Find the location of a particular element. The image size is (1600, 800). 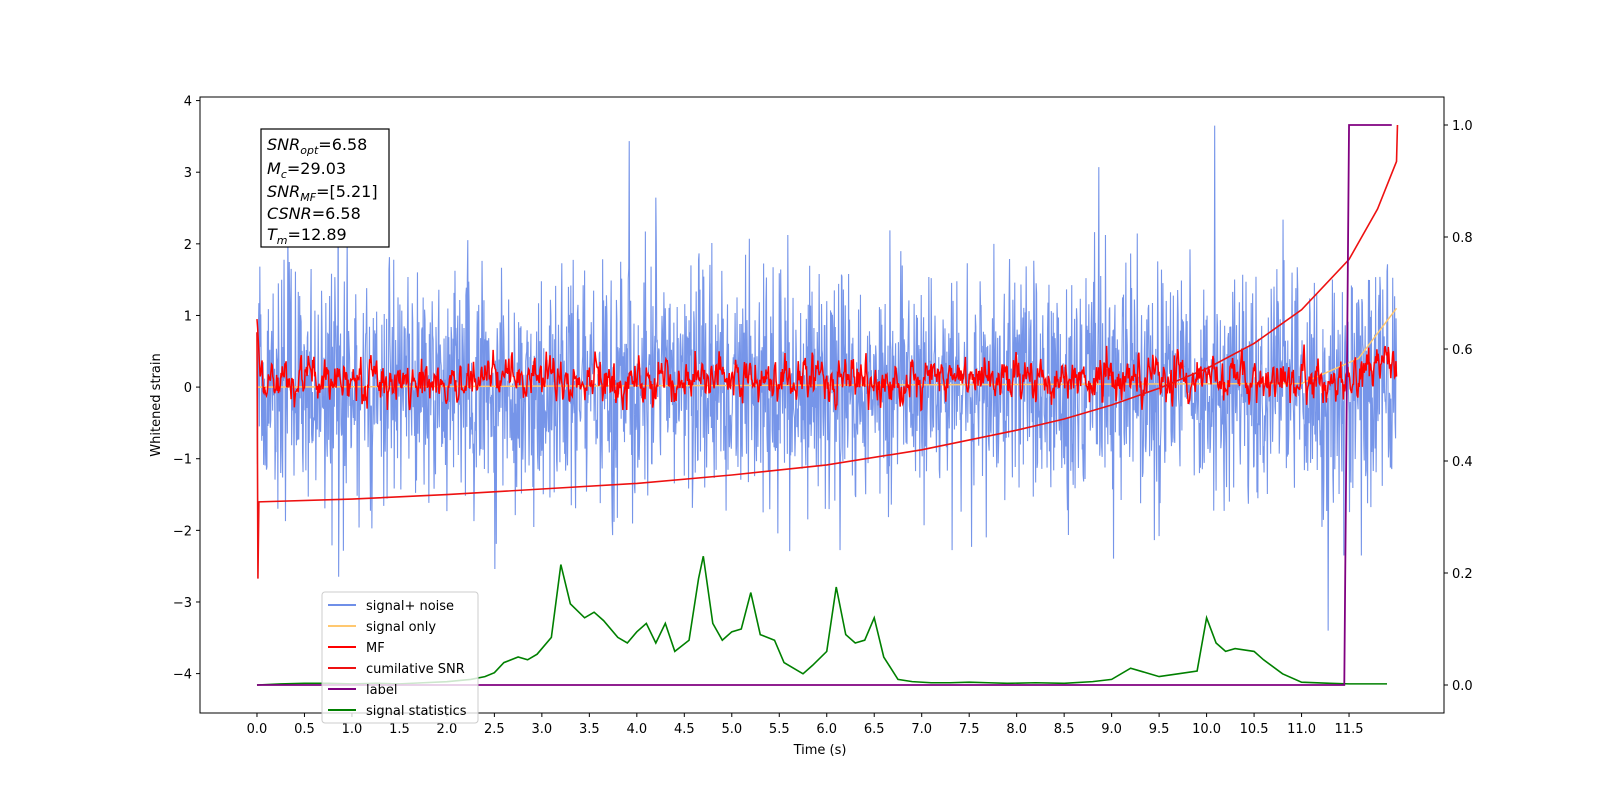

x-tick-label: 10.5 is located at coordinates (1254, 729).